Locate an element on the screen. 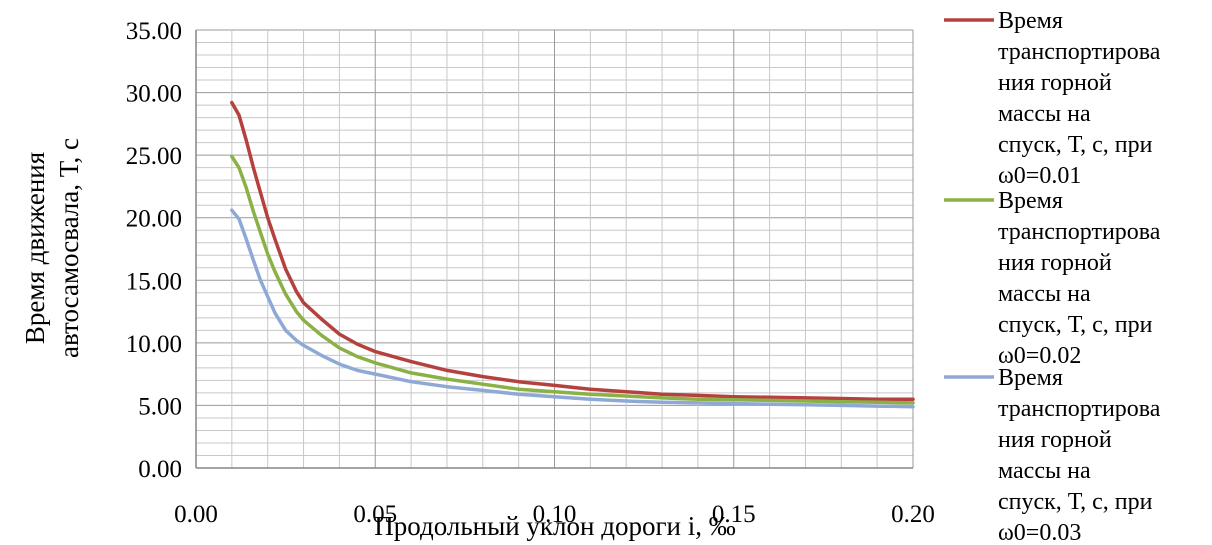 The height and width of the screenshot is (545, 1212). y-tick-label: 0.00 is located at coordinates (160, 469).